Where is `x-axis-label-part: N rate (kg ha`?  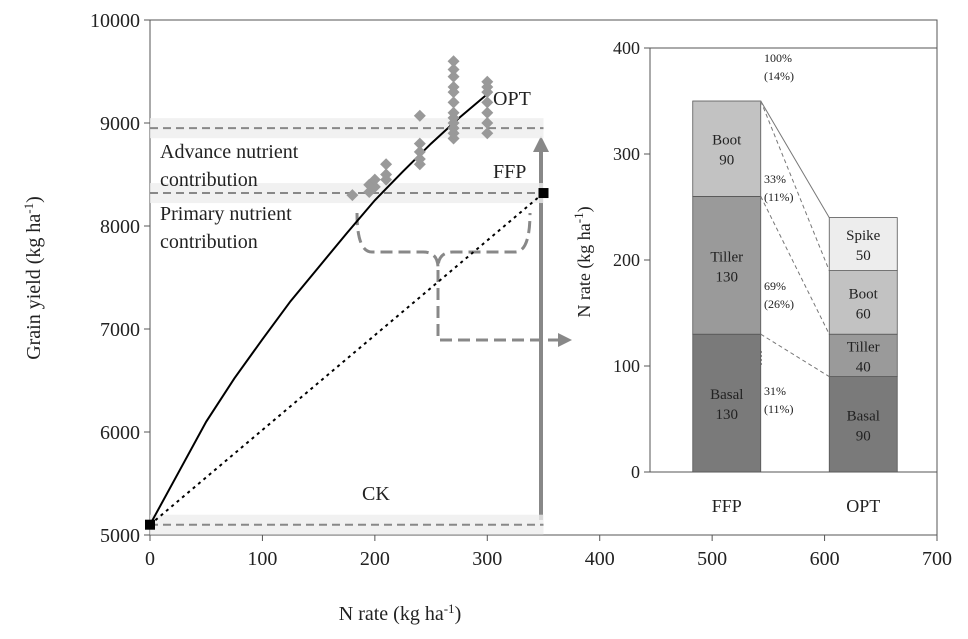 x-axis-label-part: N rate (kg ha is located at coordinates (391, 614).